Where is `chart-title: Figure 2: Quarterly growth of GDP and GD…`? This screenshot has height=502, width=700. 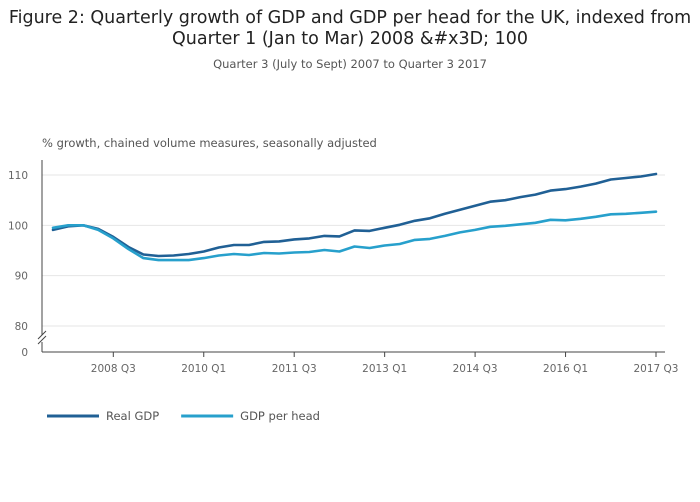
chart-title: Figure 2: Quarterly growth of GDP and GD… is located at coordinates (350, 28).